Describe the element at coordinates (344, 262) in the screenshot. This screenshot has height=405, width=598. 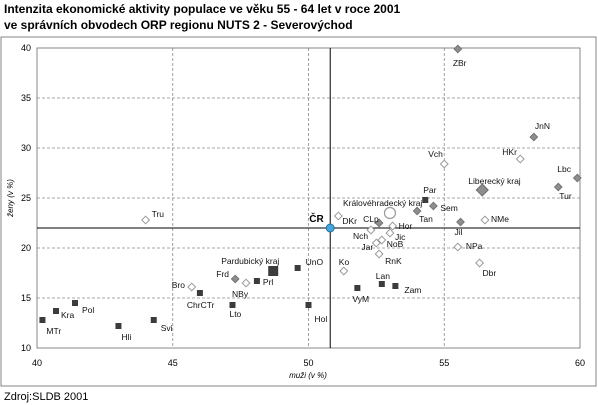
I see `point-label-ko: Ko` at that location.